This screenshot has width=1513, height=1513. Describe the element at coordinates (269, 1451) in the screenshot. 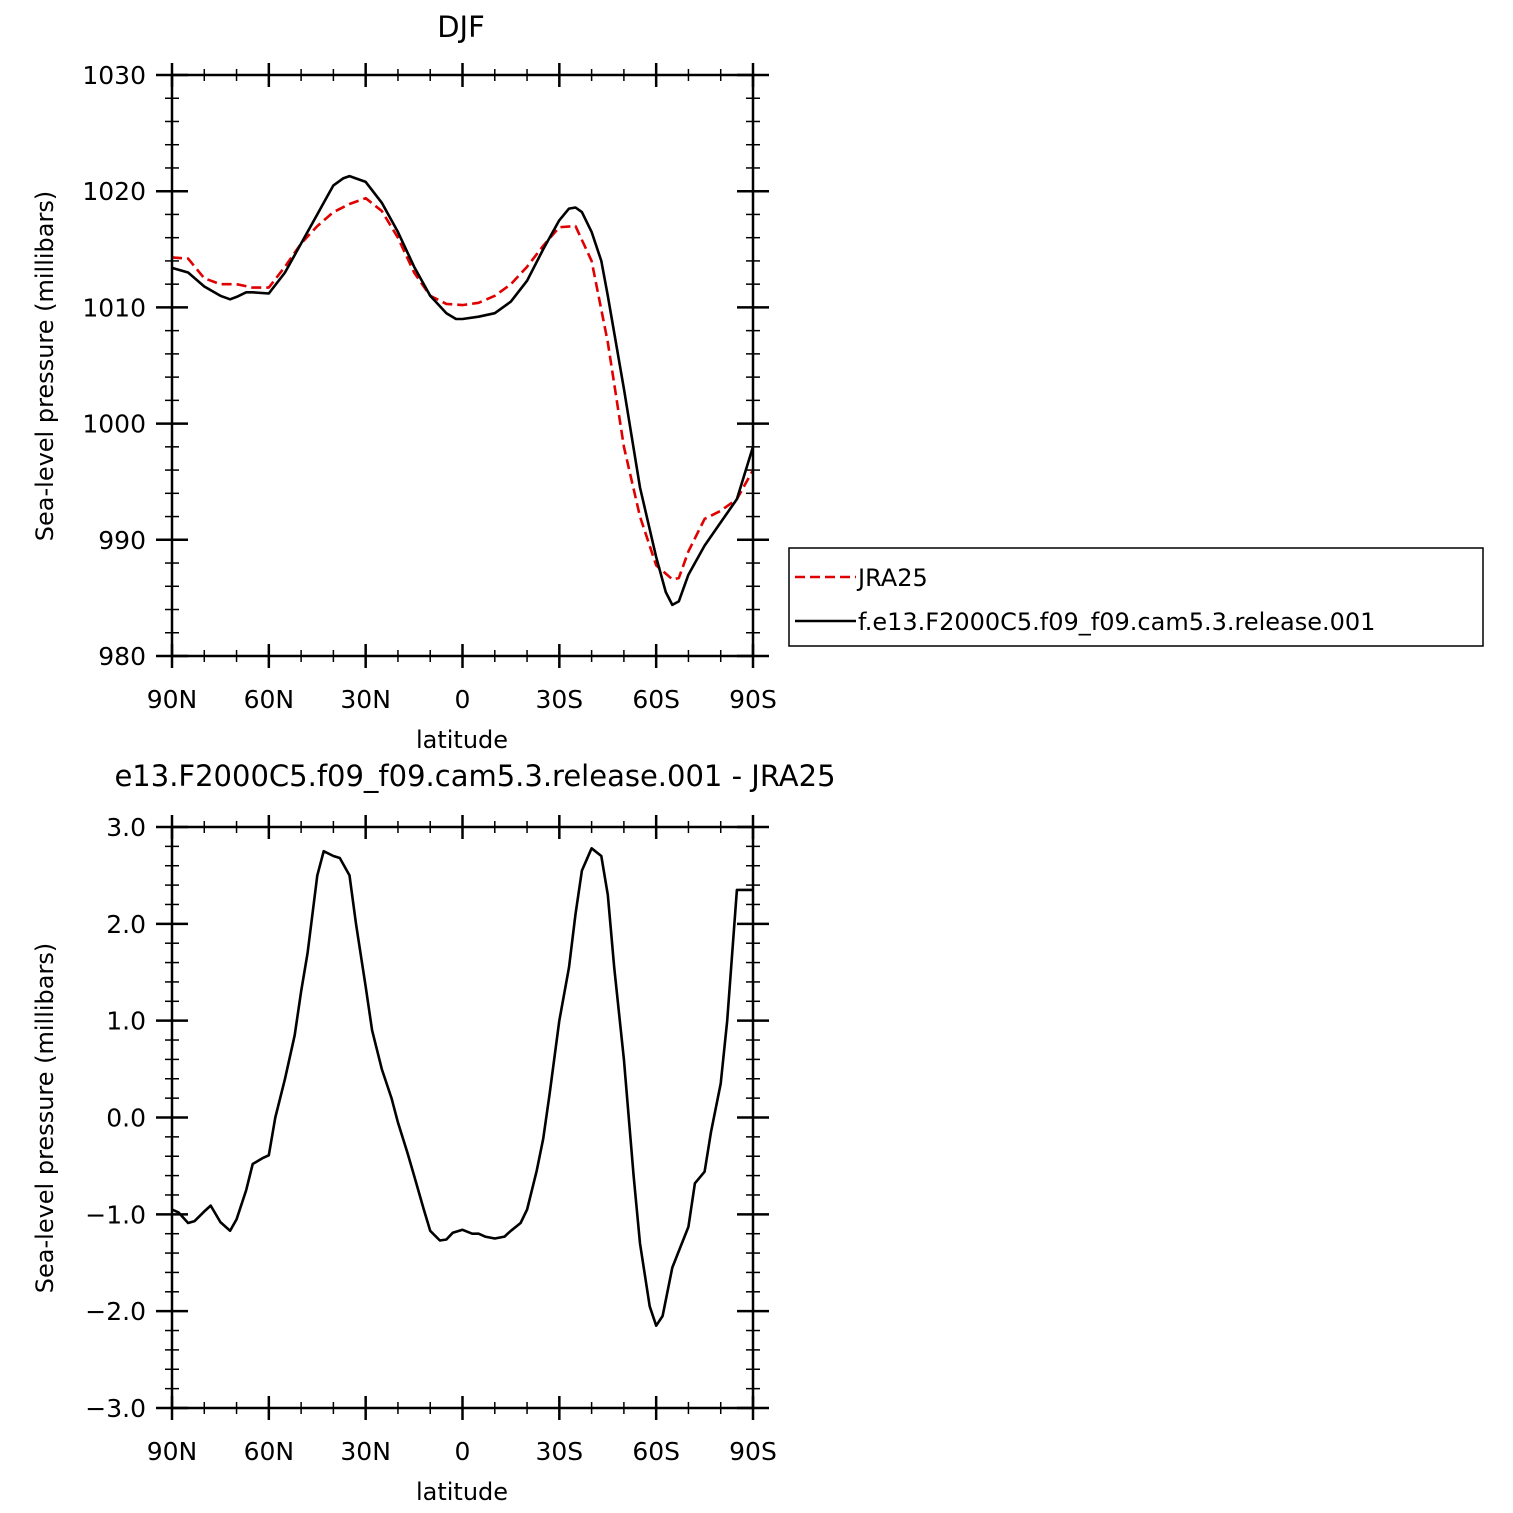

I see `bottom-x-tick-label: 60N` at that location.